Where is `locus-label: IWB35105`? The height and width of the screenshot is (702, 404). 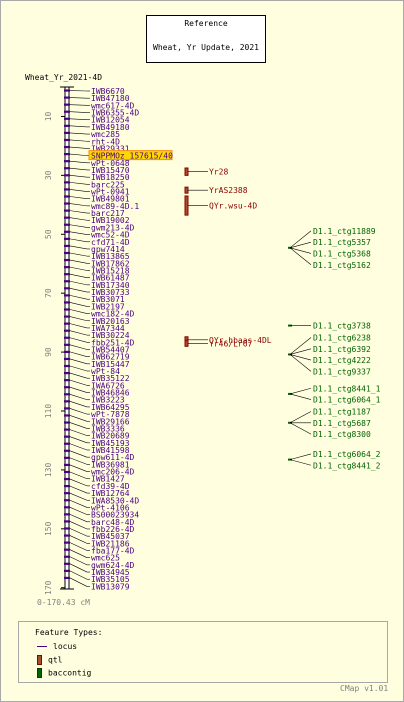
locus-label: IWB35105 is located at coordinates (110, 579).